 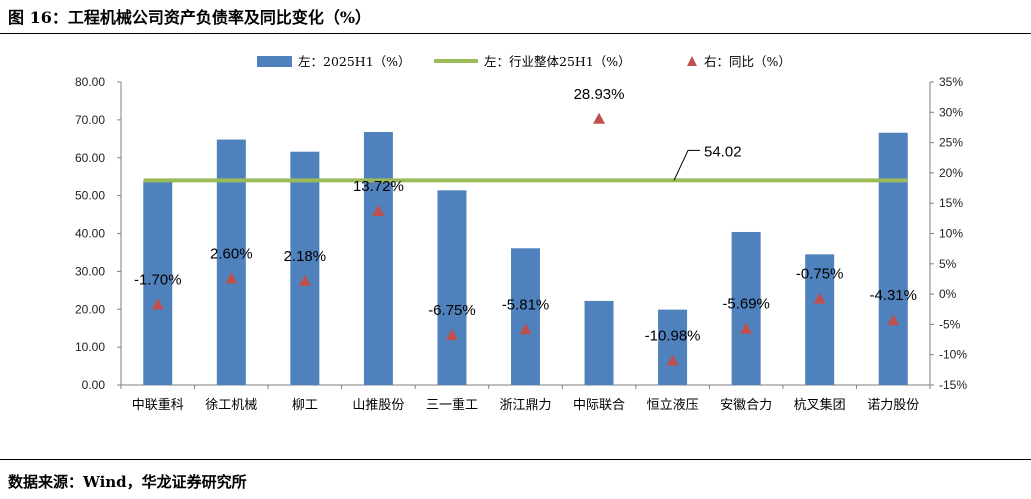 What do you see at coordinates (190, 17) in the screenshot?
I see `figure-title: 图 16：工程机械公司资产负债率及同比变化（%）` at bounding box center [190, 17].